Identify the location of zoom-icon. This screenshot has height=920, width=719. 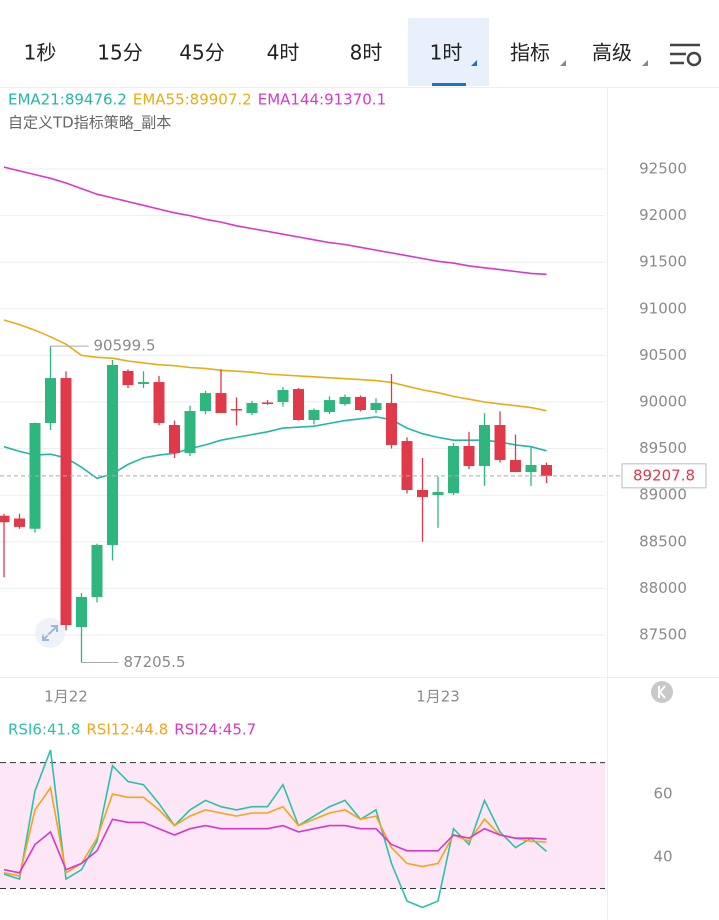
(50, 633).